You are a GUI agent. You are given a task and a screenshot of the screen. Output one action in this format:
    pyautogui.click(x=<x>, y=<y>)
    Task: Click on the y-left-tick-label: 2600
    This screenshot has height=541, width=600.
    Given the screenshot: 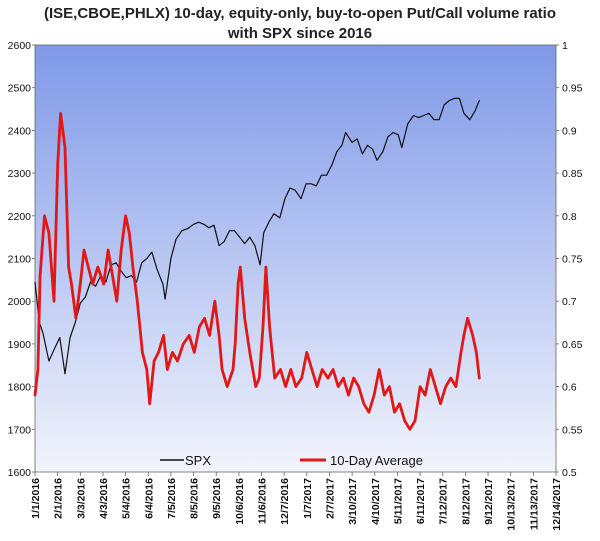 What is the action you would take?
    pyautogui.click(x=20, y=46)
    